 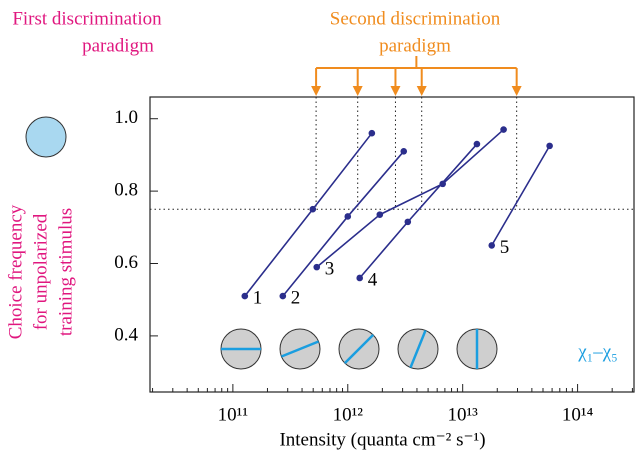 I want to click on y-axis-label: training stimulus, so click(x=65, y=272).